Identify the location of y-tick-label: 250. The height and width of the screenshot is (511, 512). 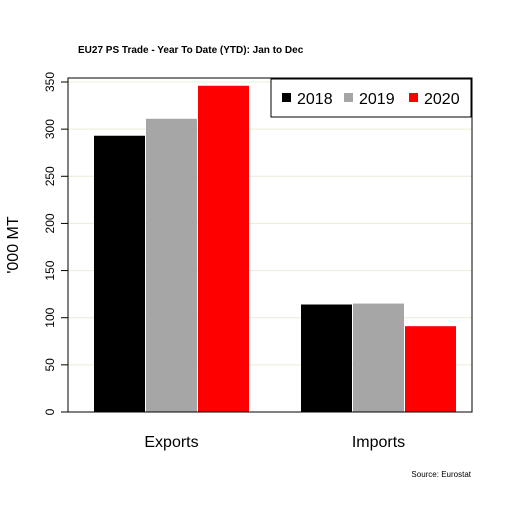
(50, 176).